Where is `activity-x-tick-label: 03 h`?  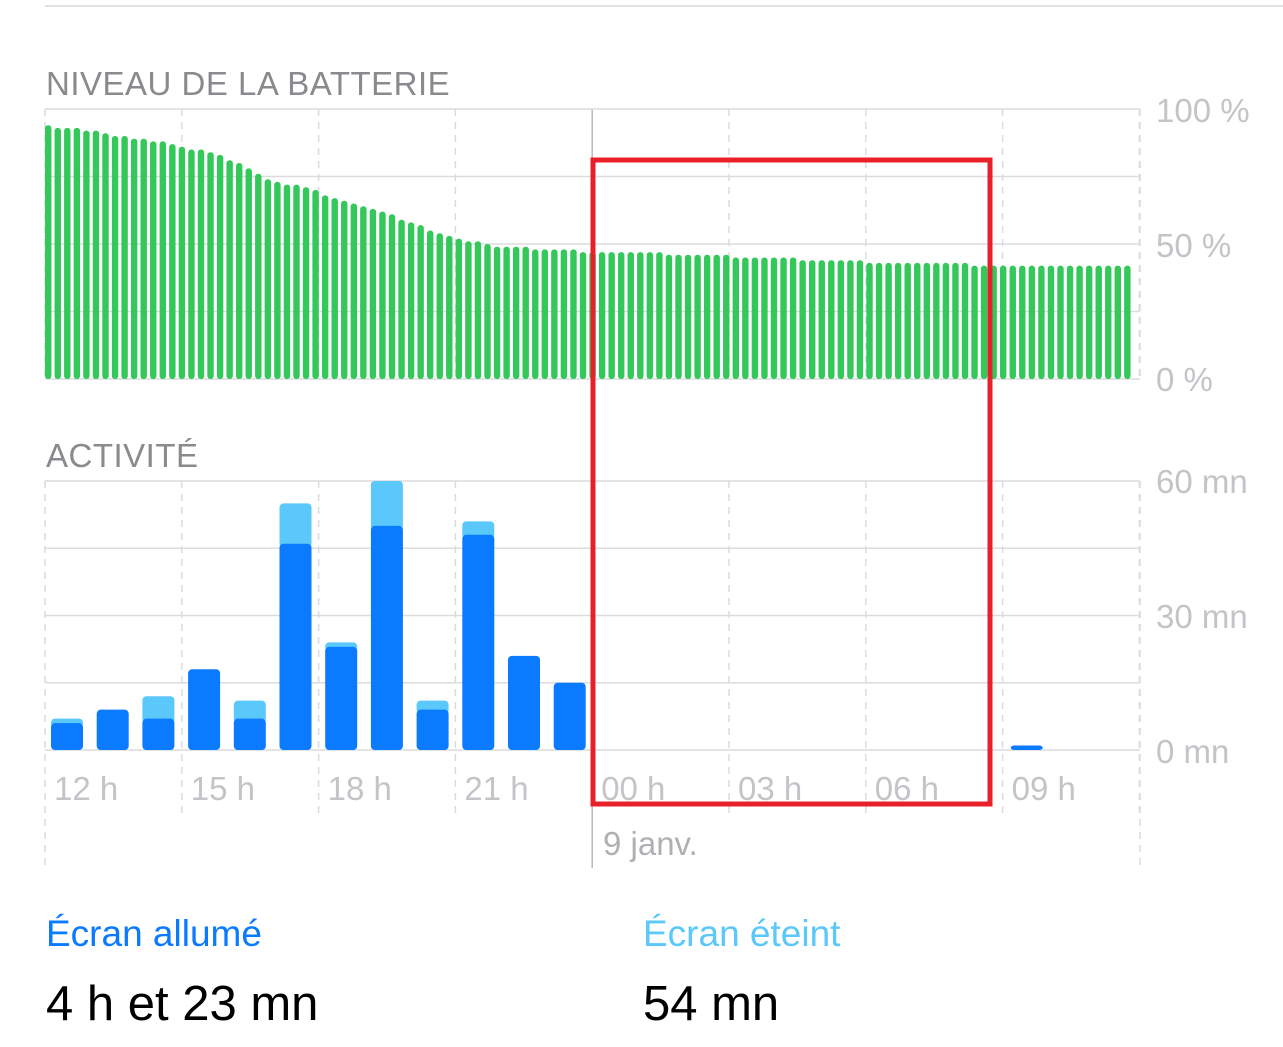 activity-x-tick-label: 03 h is located at coordinates (770, 788).